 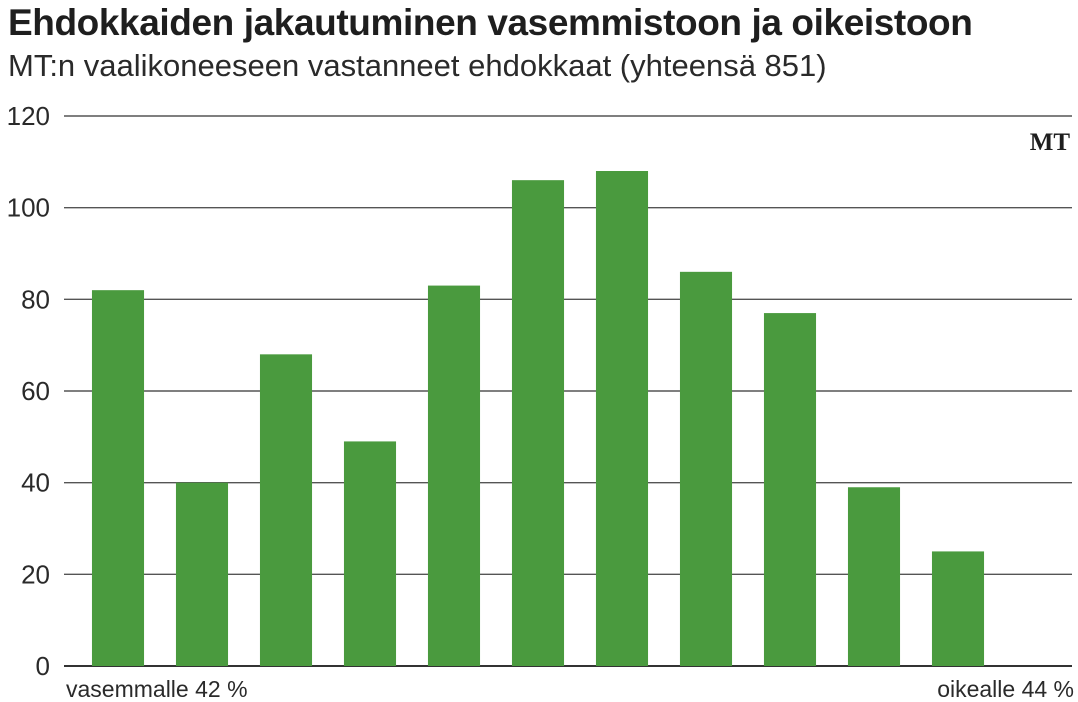 I want to click on y-axis: 0 20 40 60 80 100 120, so click(x=28, y=391).